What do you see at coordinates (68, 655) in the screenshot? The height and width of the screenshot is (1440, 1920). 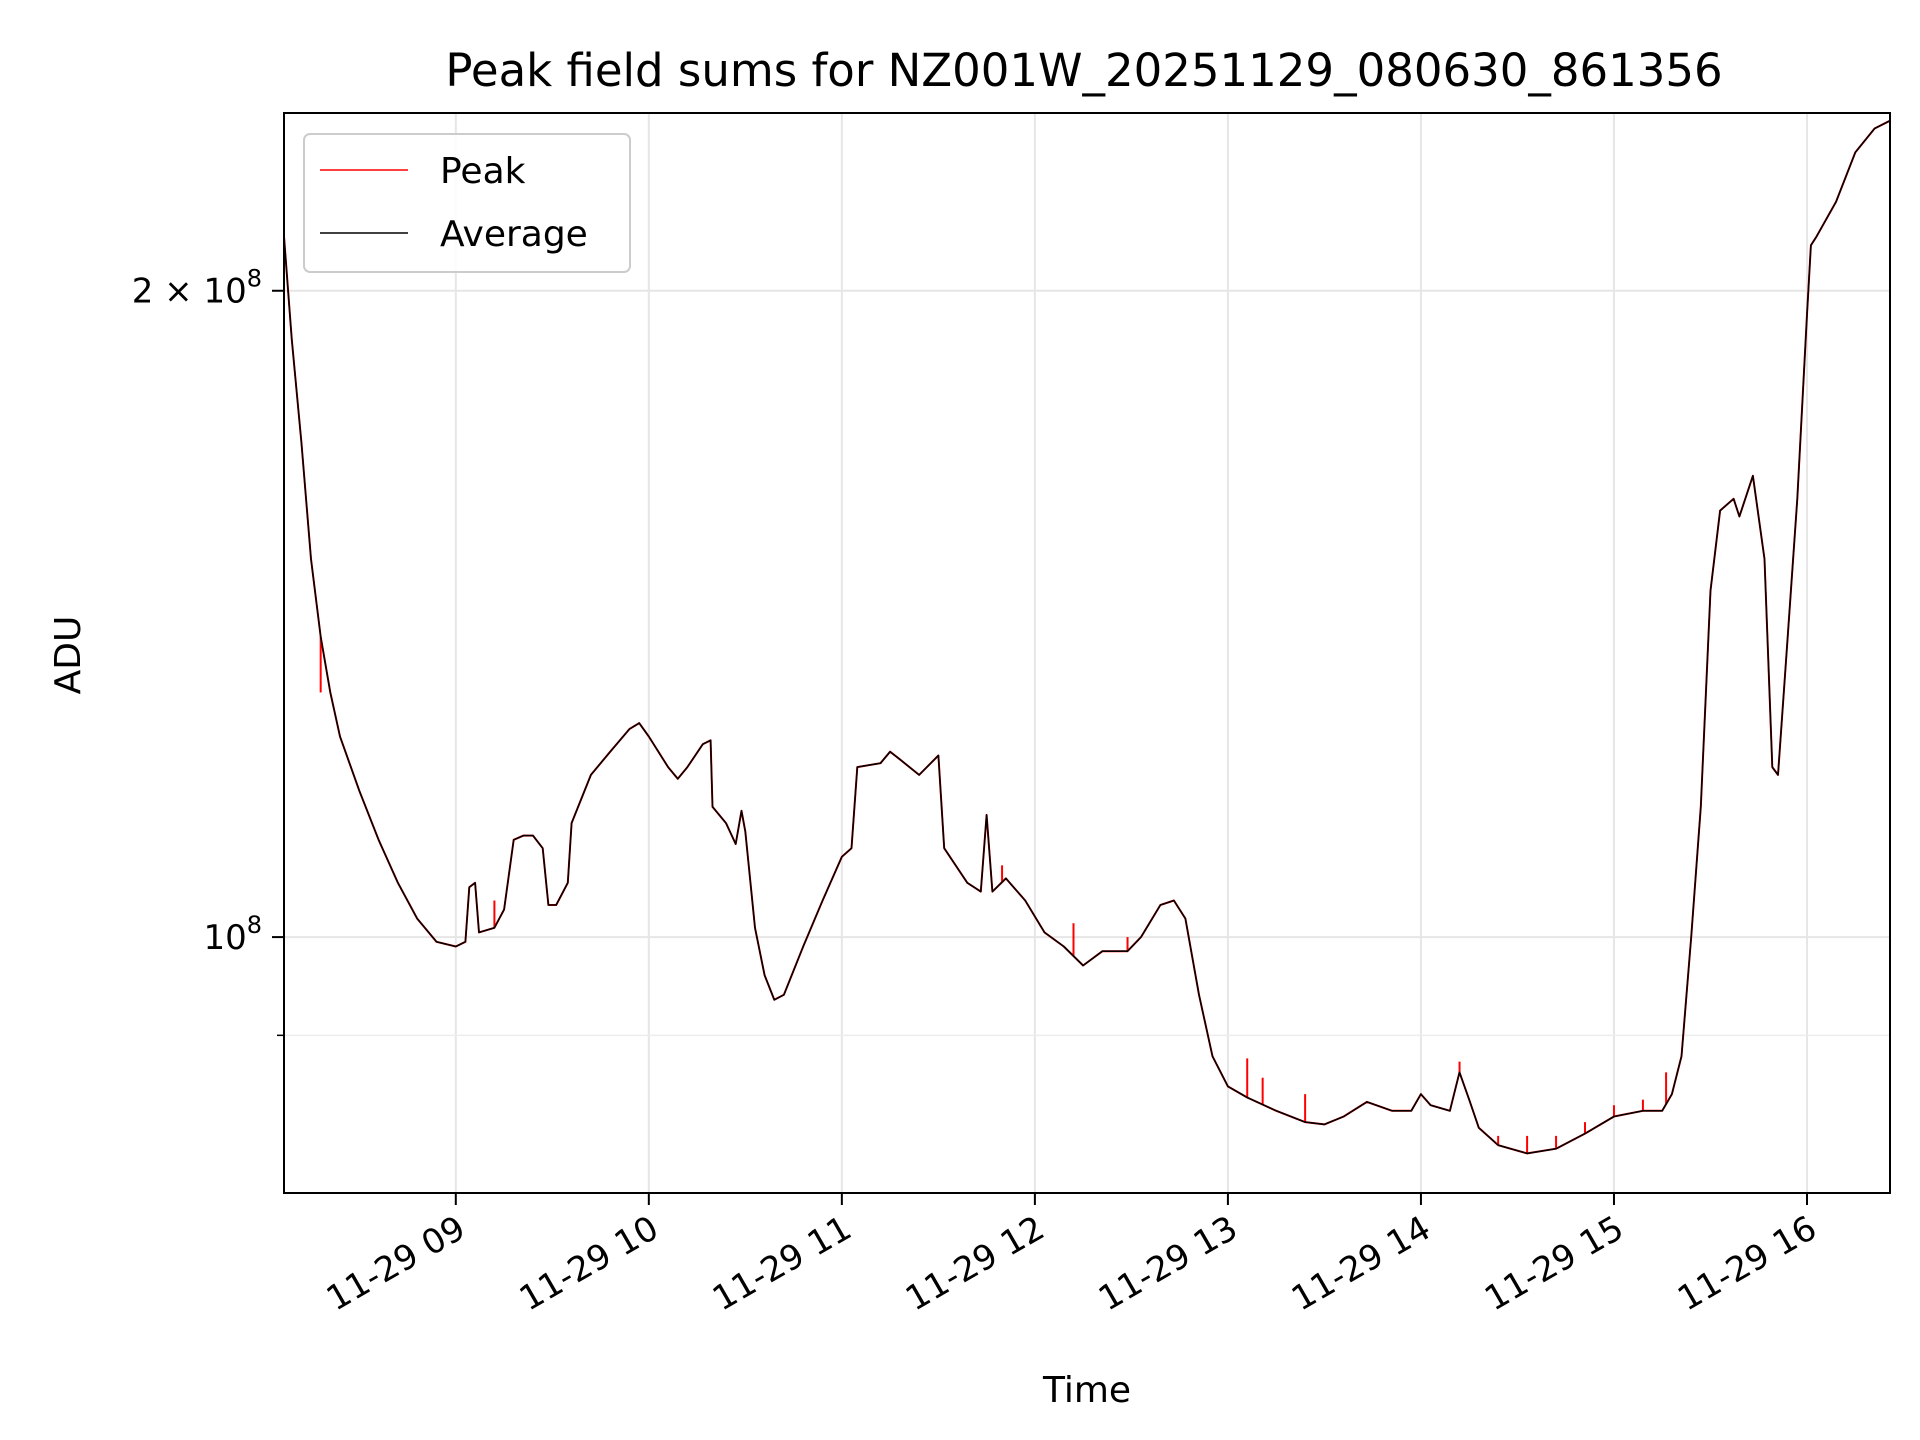 I see `y-axis-label: ADU` at bounding box center [68, 655].